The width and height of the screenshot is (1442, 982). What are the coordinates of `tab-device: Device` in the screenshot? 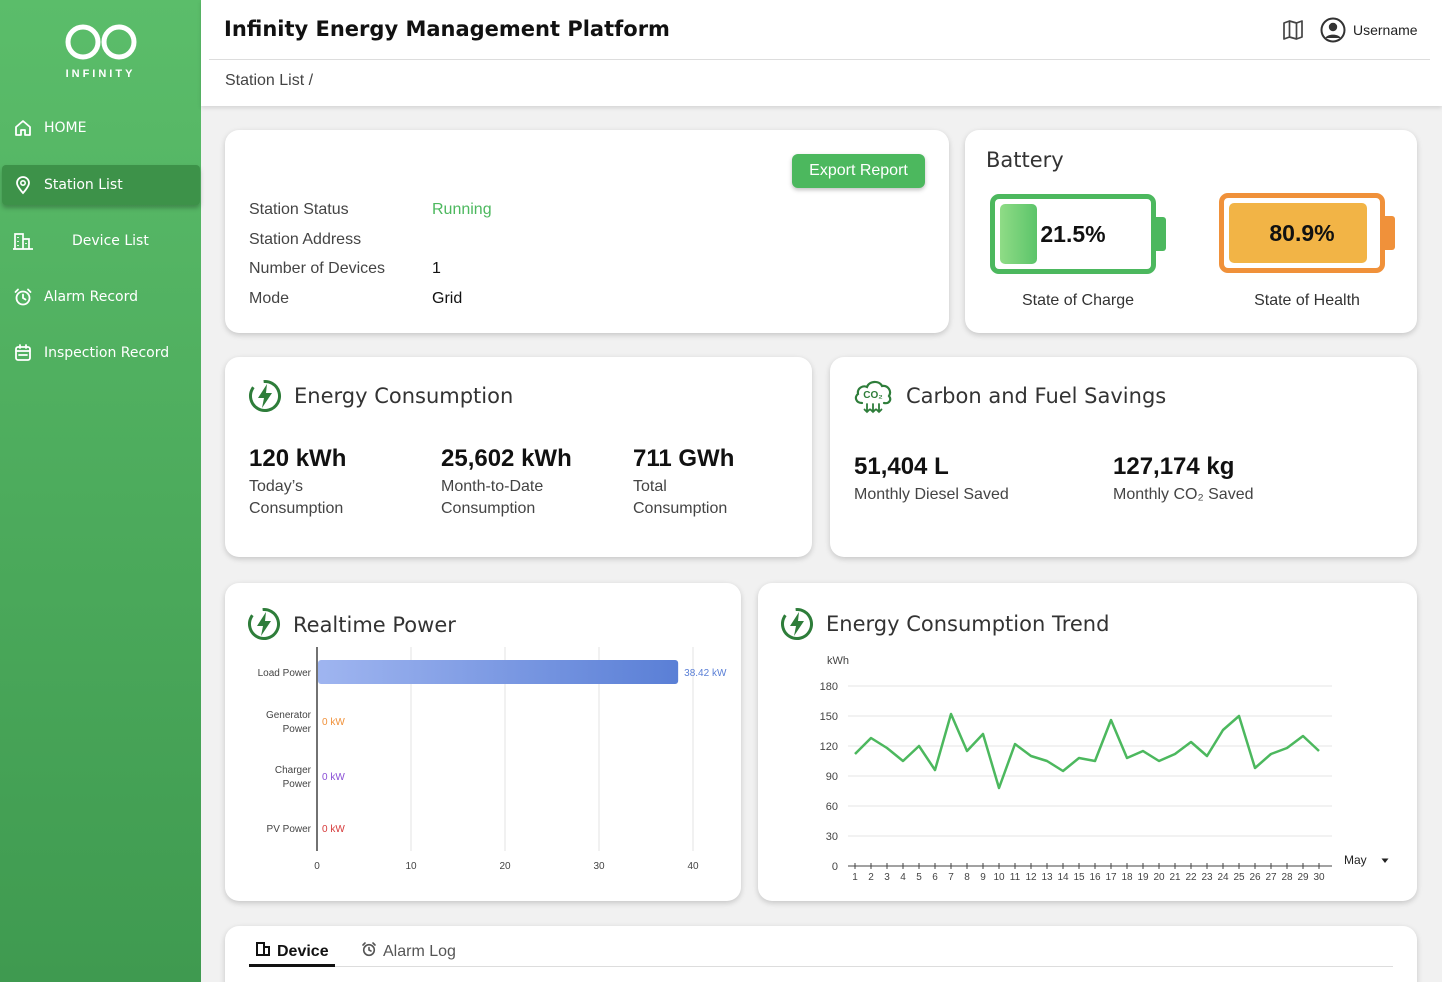 It's located at (292, 951).